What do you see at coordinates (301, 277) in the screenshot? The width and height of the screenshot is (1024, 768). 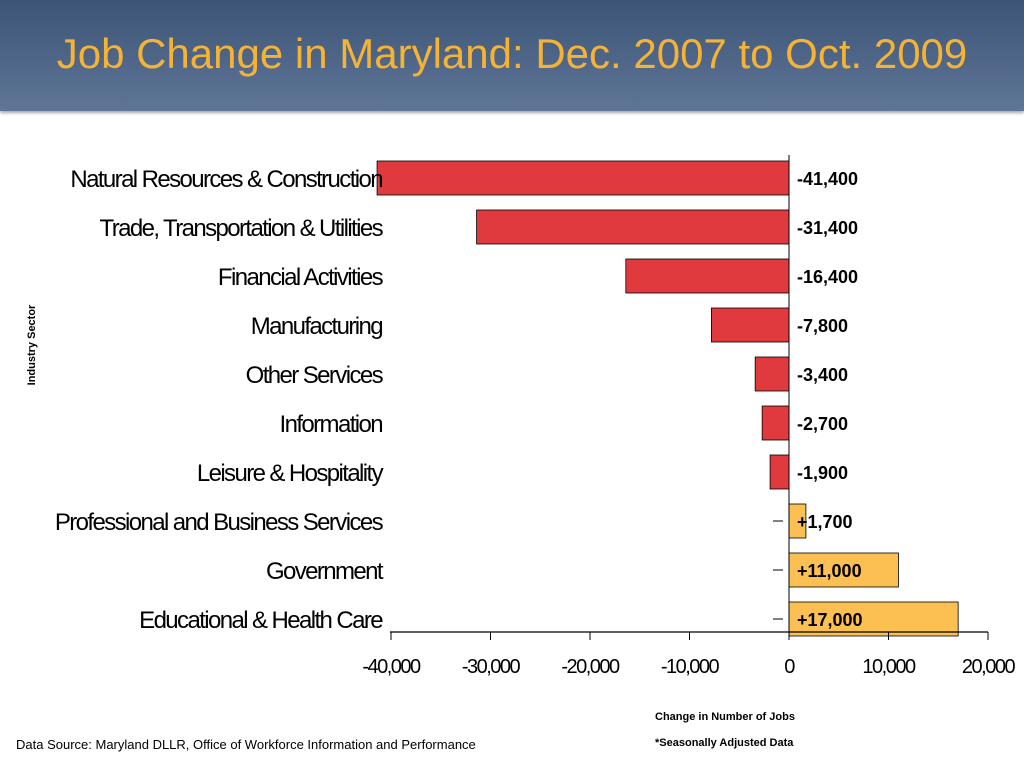 I see `category-label-financial-activities: Financial Activities` at bounding box center [301, 277].